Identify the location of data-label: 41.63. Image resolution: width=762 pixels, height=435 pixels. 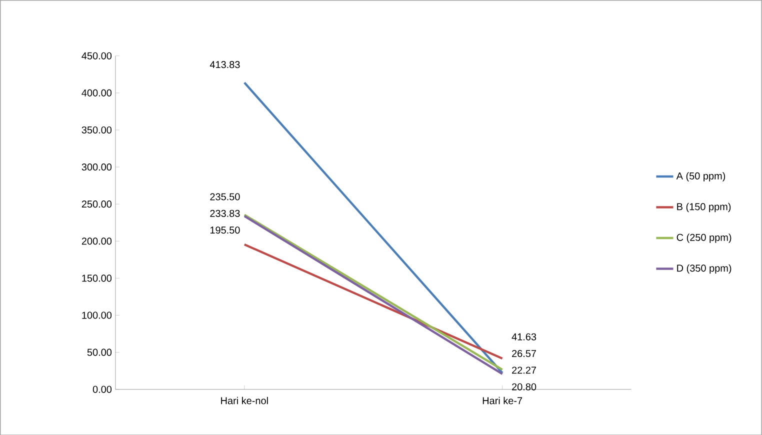
(524, 336).